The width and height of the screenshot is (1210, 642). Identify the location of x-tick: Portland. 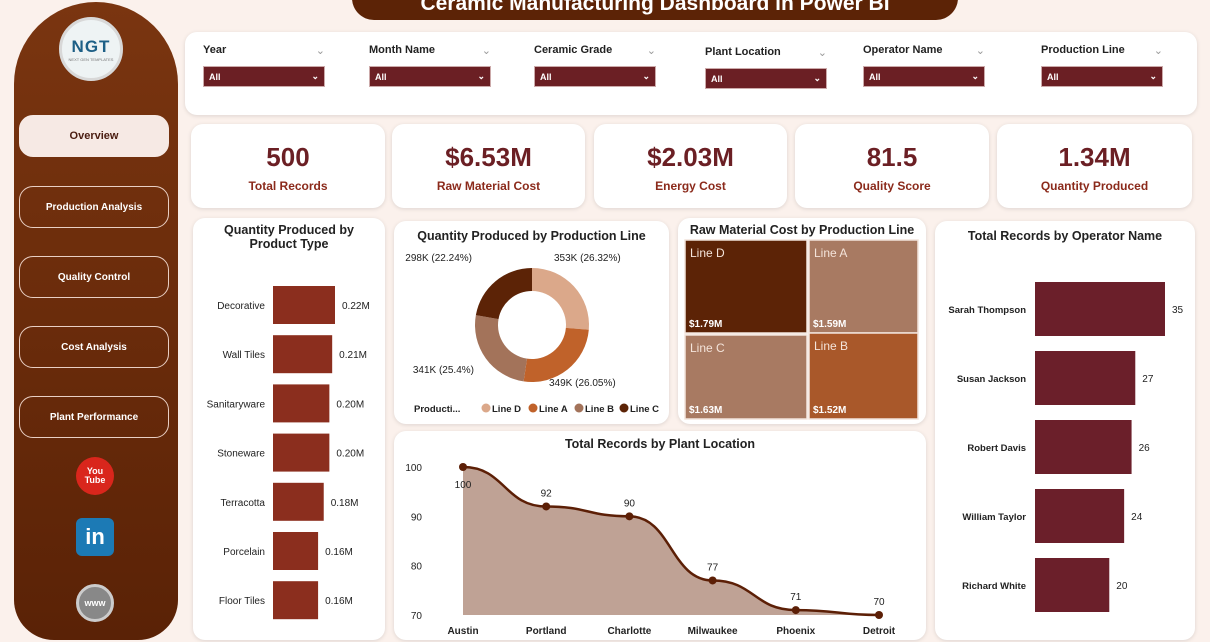
(546, 631).